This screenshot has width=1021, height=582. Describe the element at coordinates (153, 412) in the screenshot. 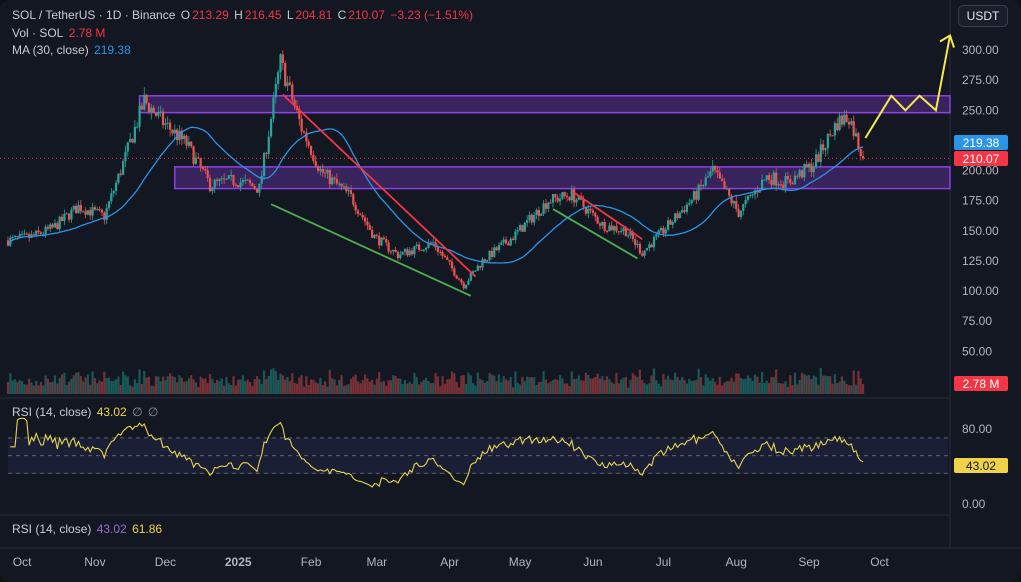

I see `settings-icon: ∅` at that location.